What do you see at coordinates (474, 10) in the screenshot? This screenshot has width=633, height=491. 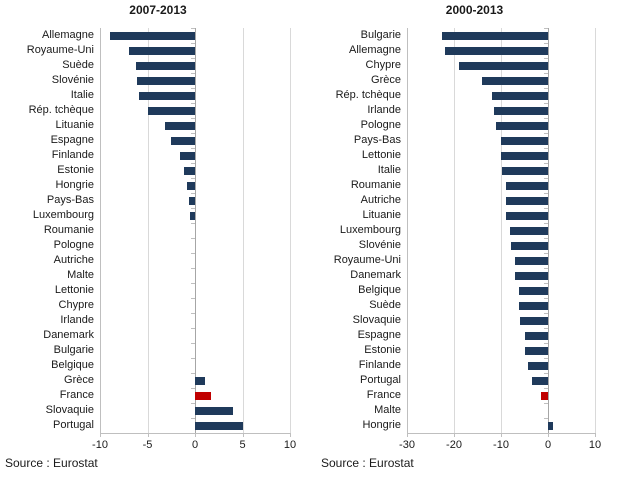 I see `chart-title: 2000-2013` at bounding box center [474, 10].